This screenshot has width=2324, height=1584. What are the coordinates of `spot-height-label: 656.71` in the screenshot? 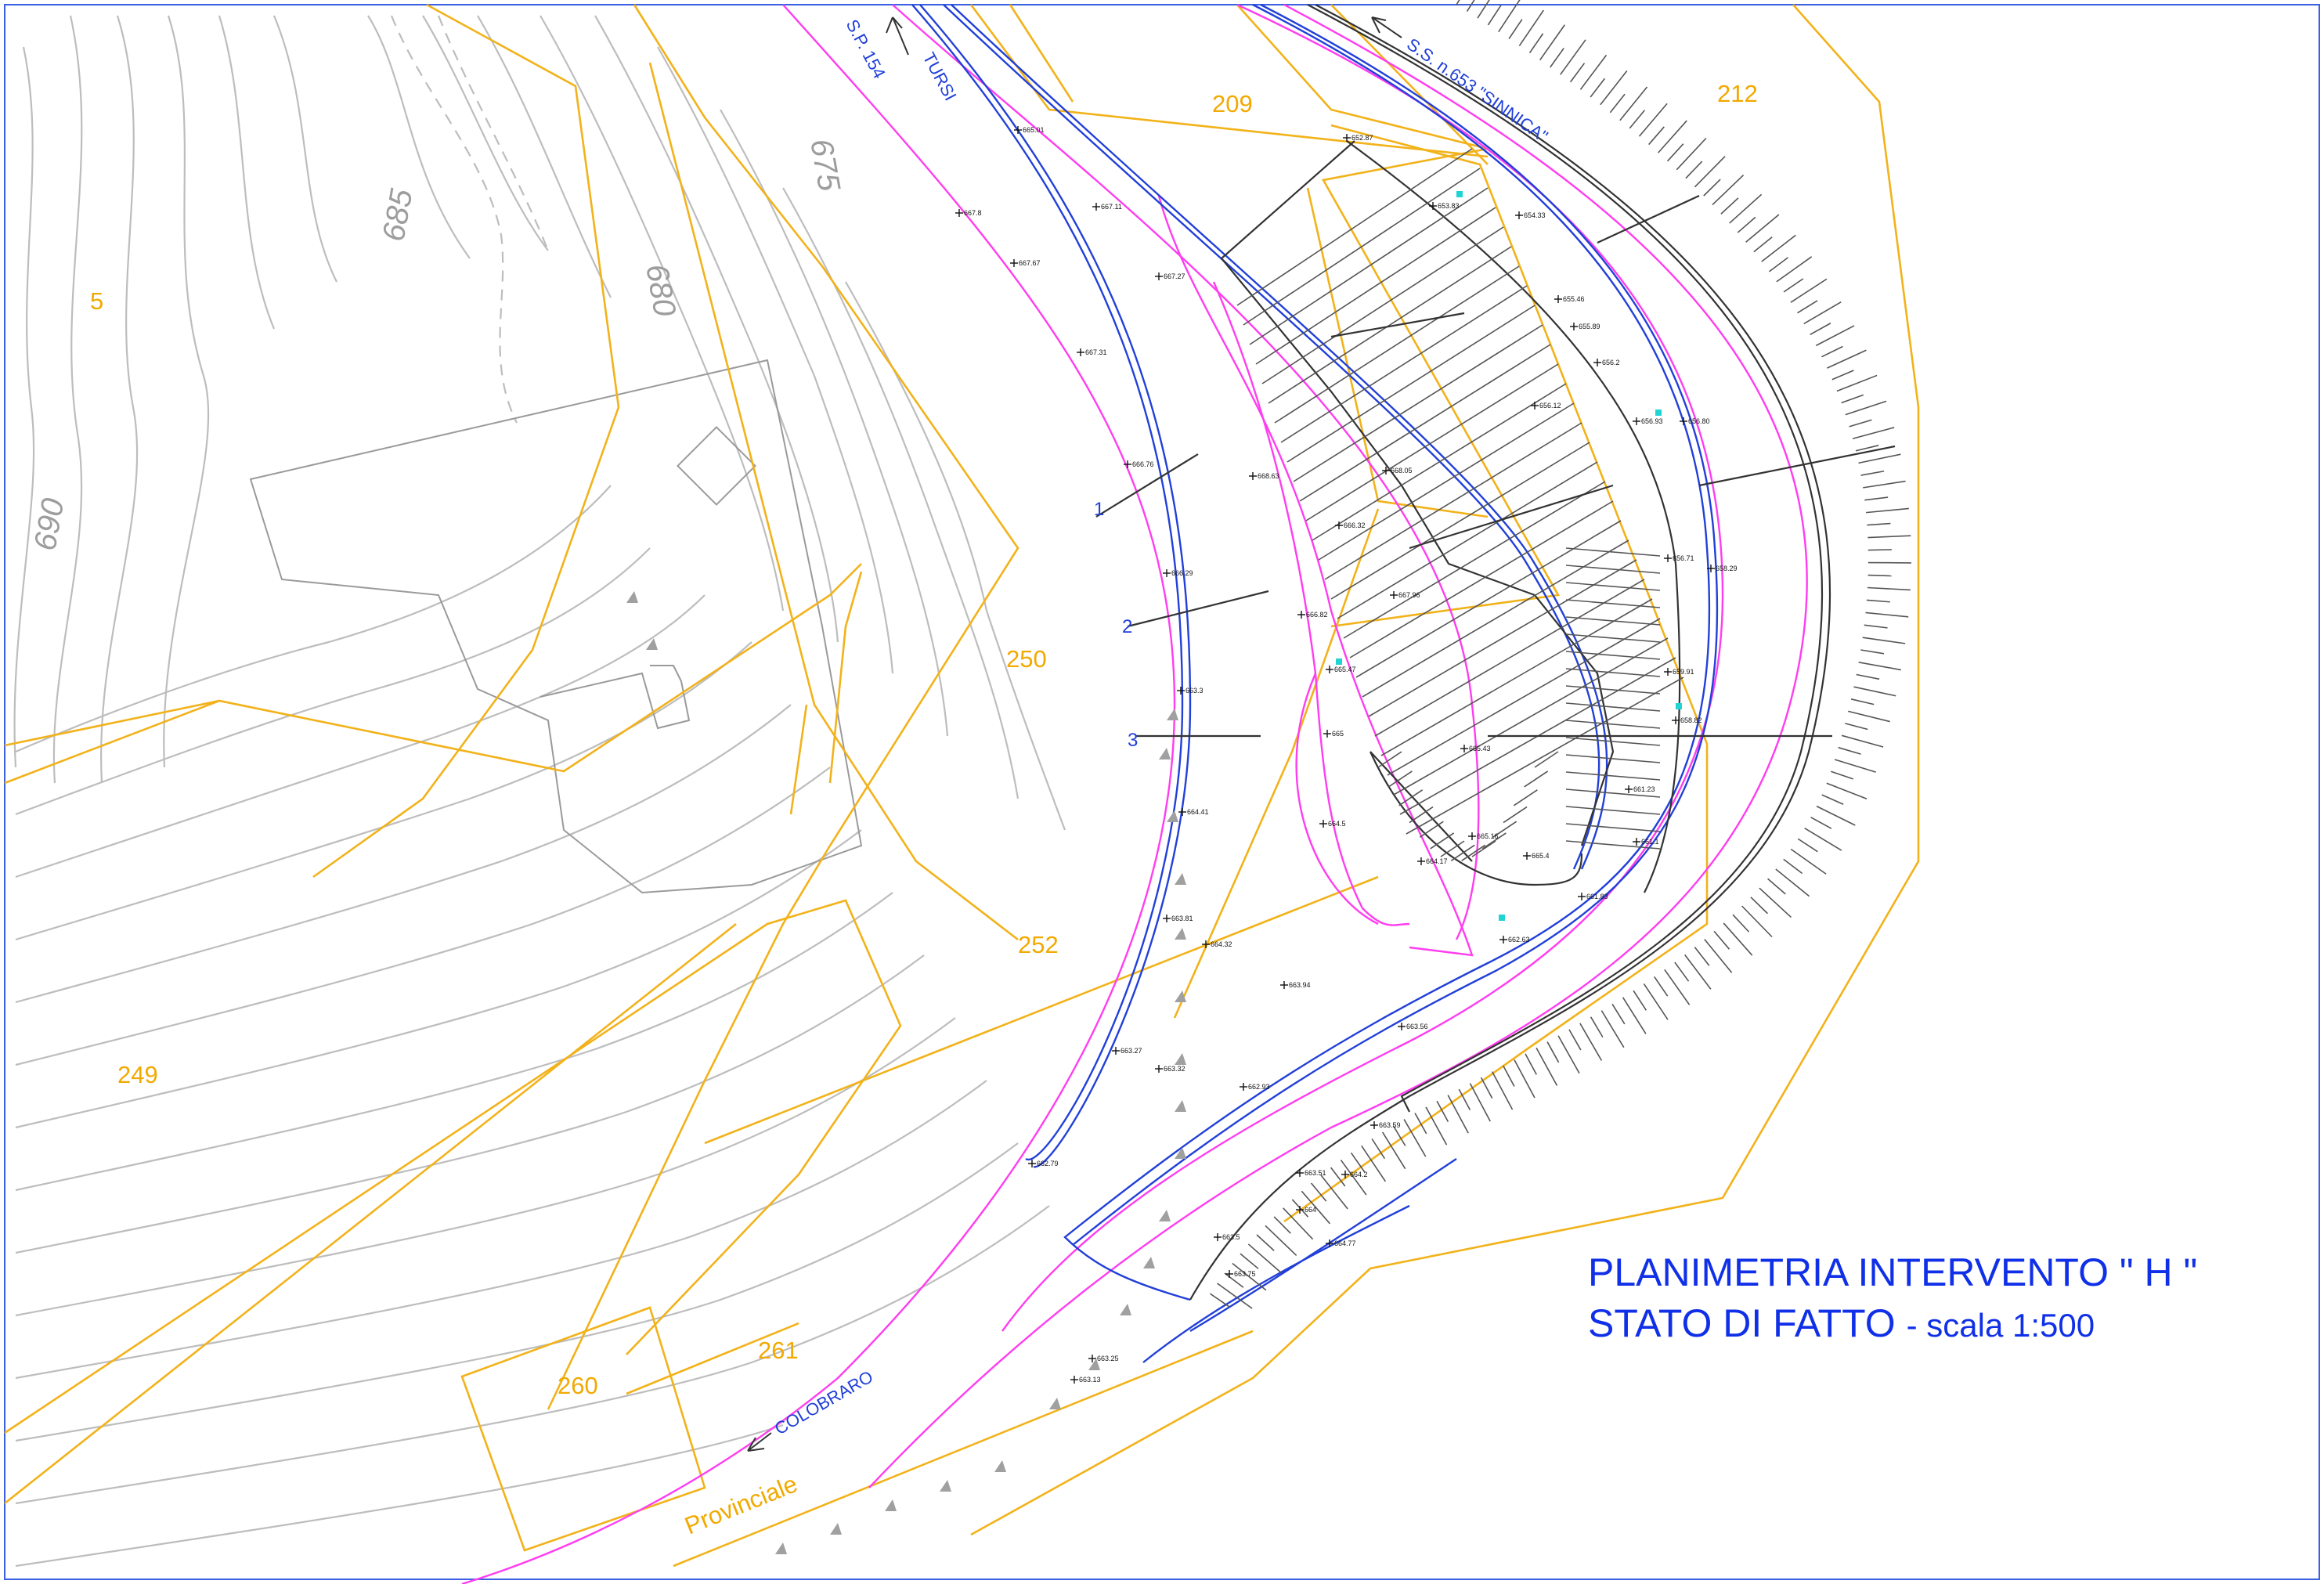 It's located at (1683, 558).